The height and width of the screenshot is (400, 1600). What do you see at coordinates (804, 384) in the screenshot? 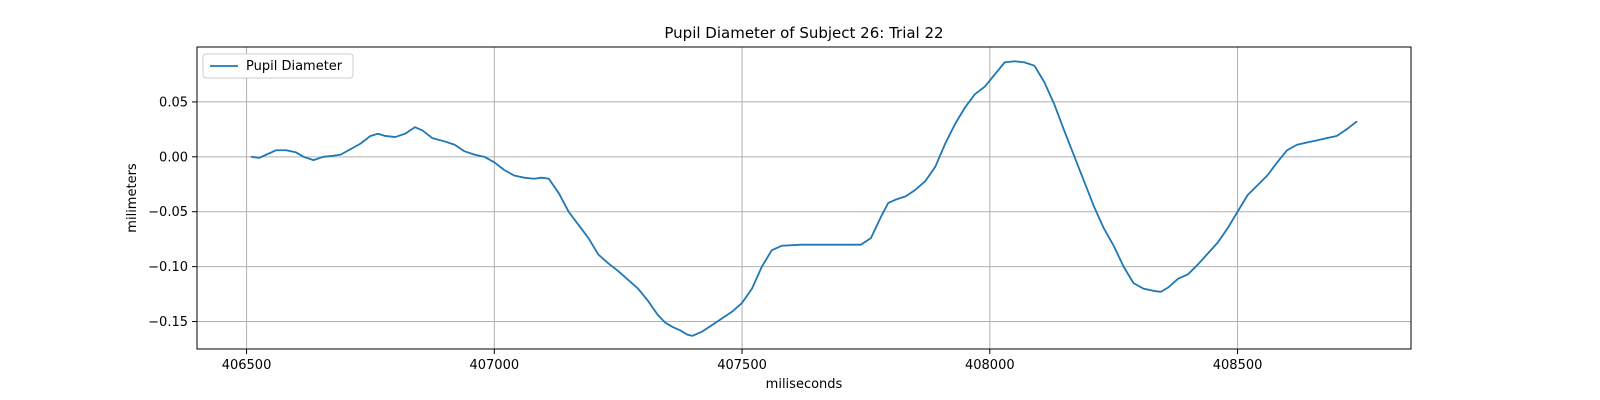
I see `x-axis-label: miliseconds` at bounding box center [804, 384].